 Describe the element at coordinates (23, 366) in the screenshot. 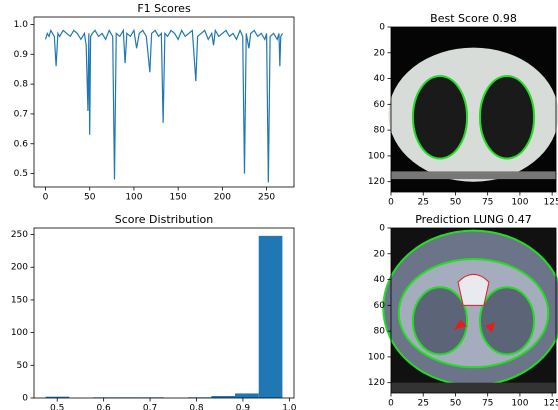

I see `y-tick-label: 50` at that location.